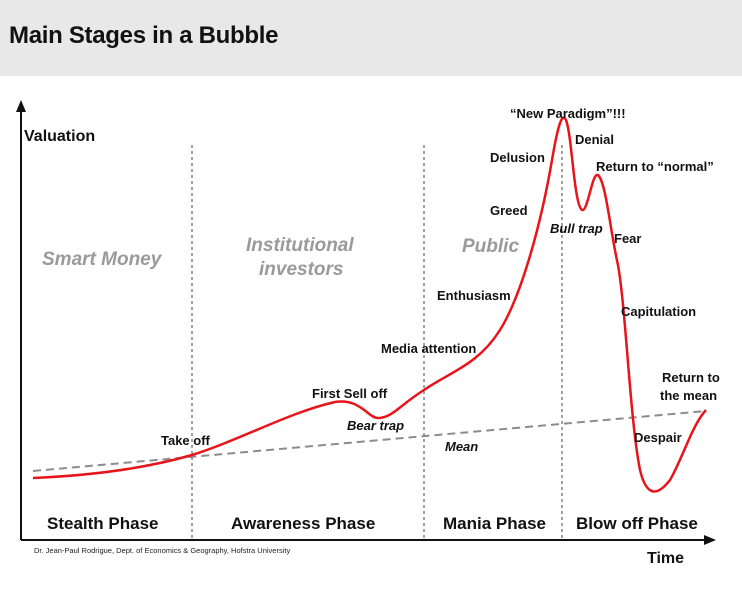  Describe the element at coordinates (301, 269) in the screenshot. I see `group-institutional-line2: investors` at that location.